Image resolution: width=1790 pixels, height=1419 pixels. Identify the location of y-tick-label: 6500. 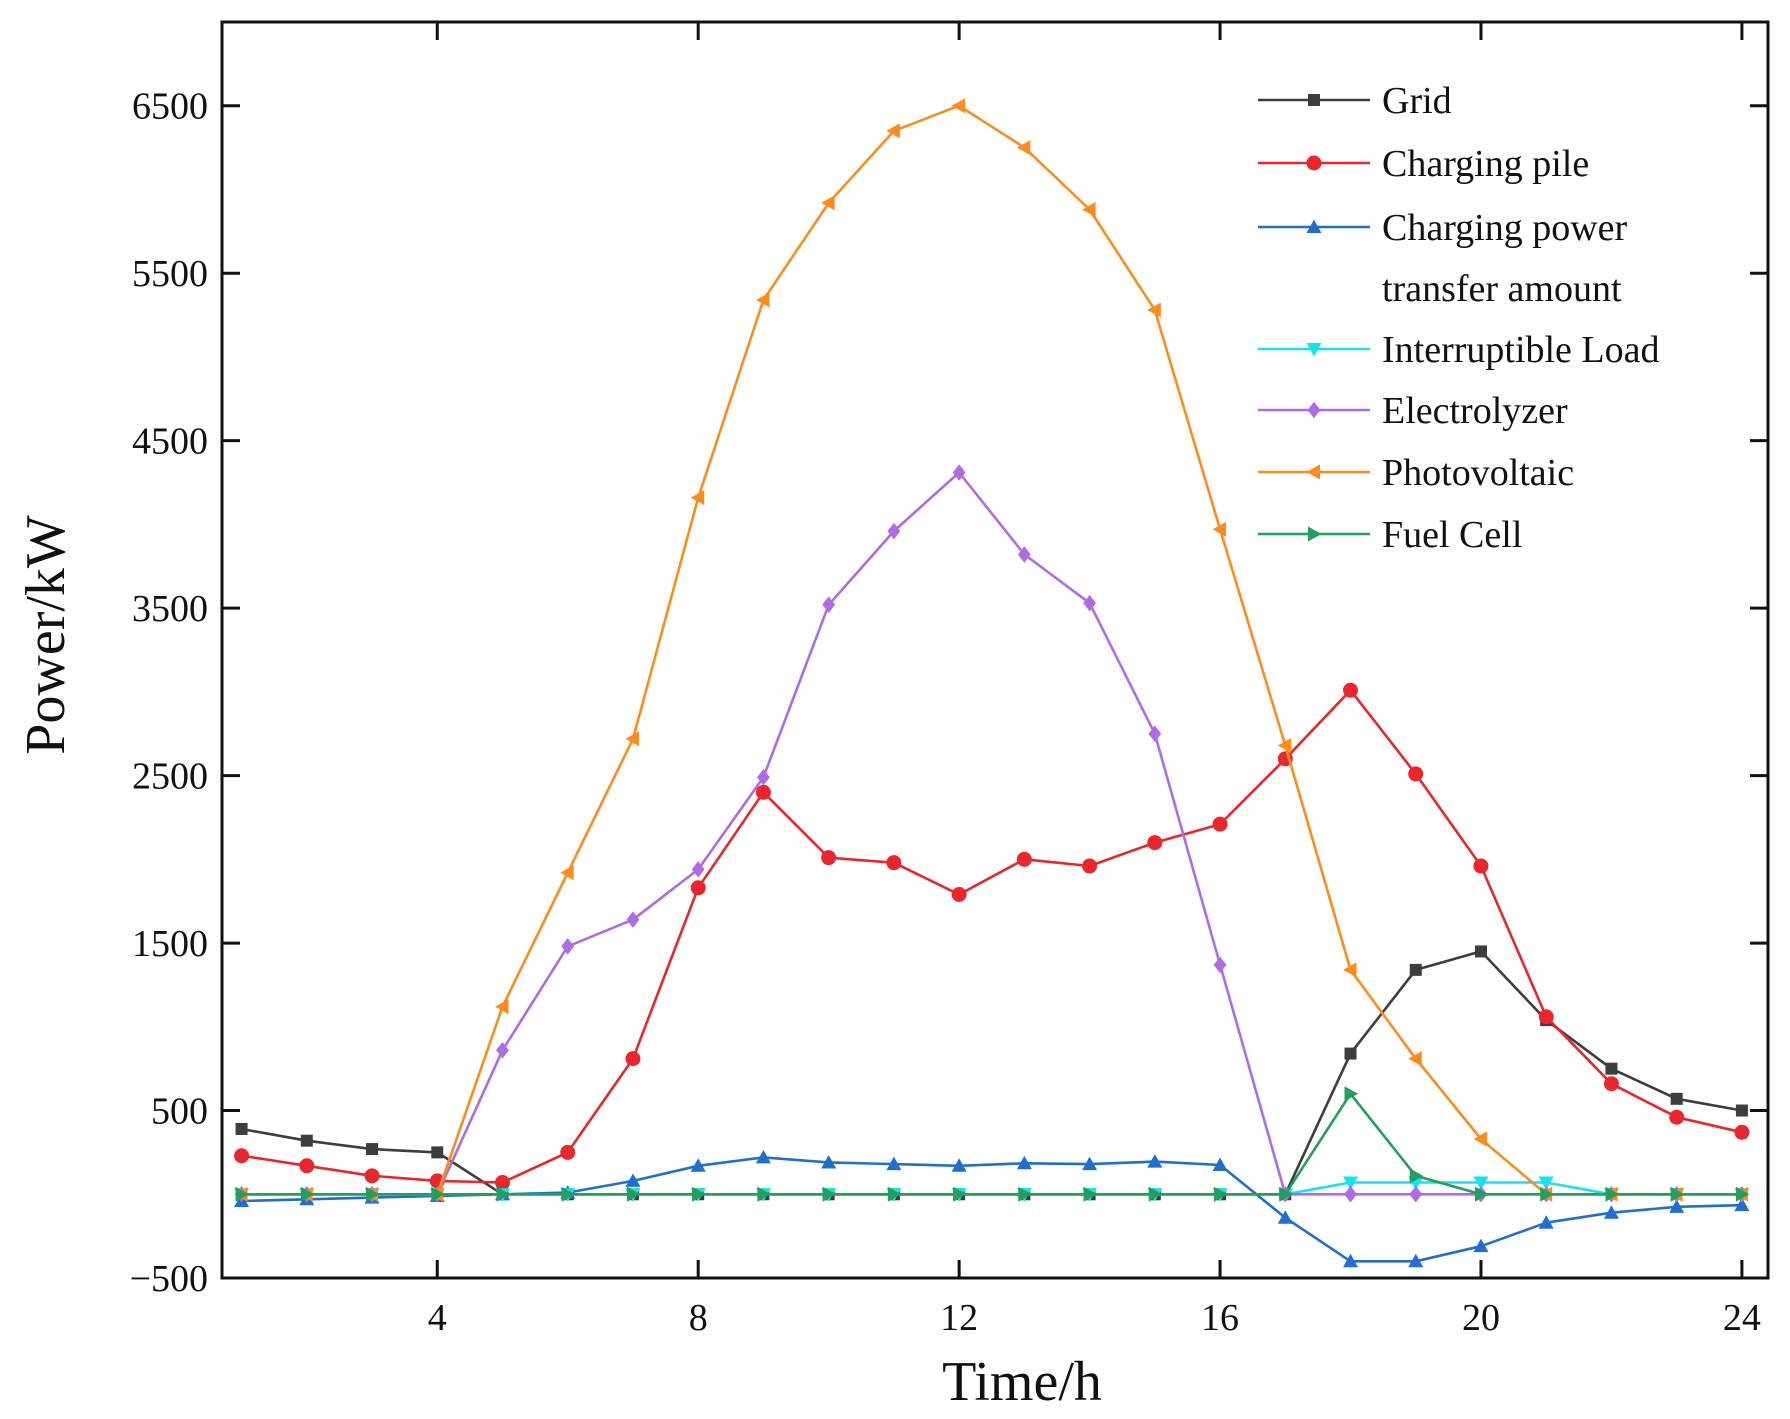
(170, 107).